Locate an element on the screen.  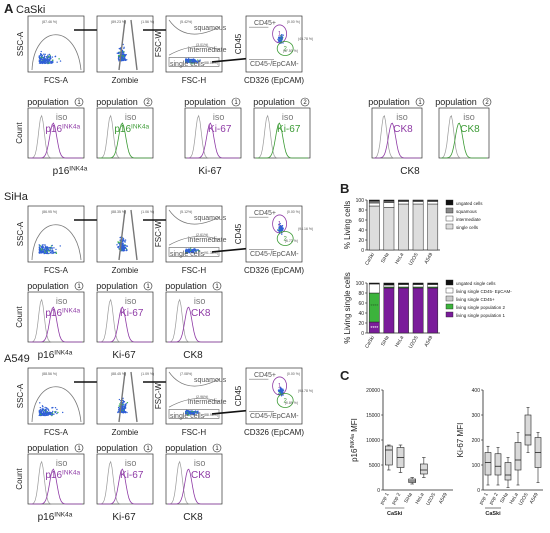
plot-frame is located at coordinates (274, 44).